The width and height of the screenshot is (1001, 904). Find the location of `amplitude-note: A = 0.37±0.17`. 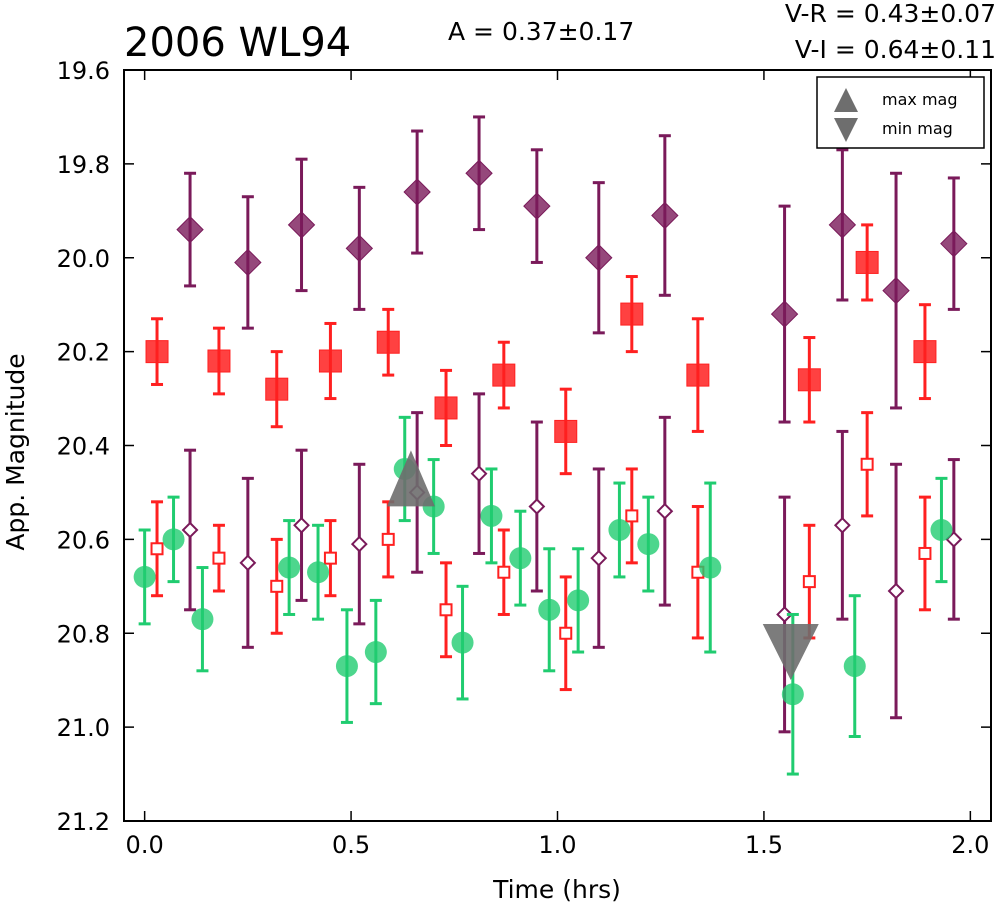

amplitude-note: A = 0.37±0.17 is located at coordinates (541, 31).